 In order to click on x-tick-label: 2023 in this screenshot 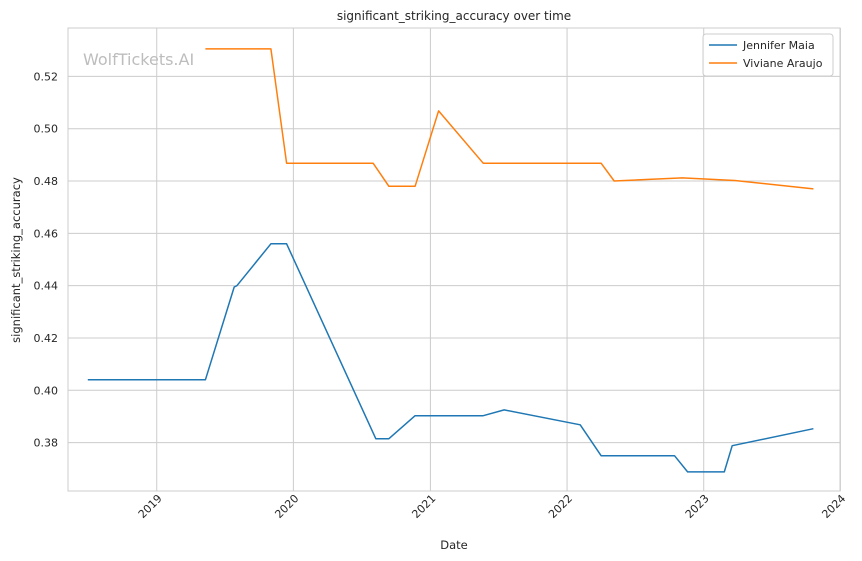, I will do `click(697, 506)`.